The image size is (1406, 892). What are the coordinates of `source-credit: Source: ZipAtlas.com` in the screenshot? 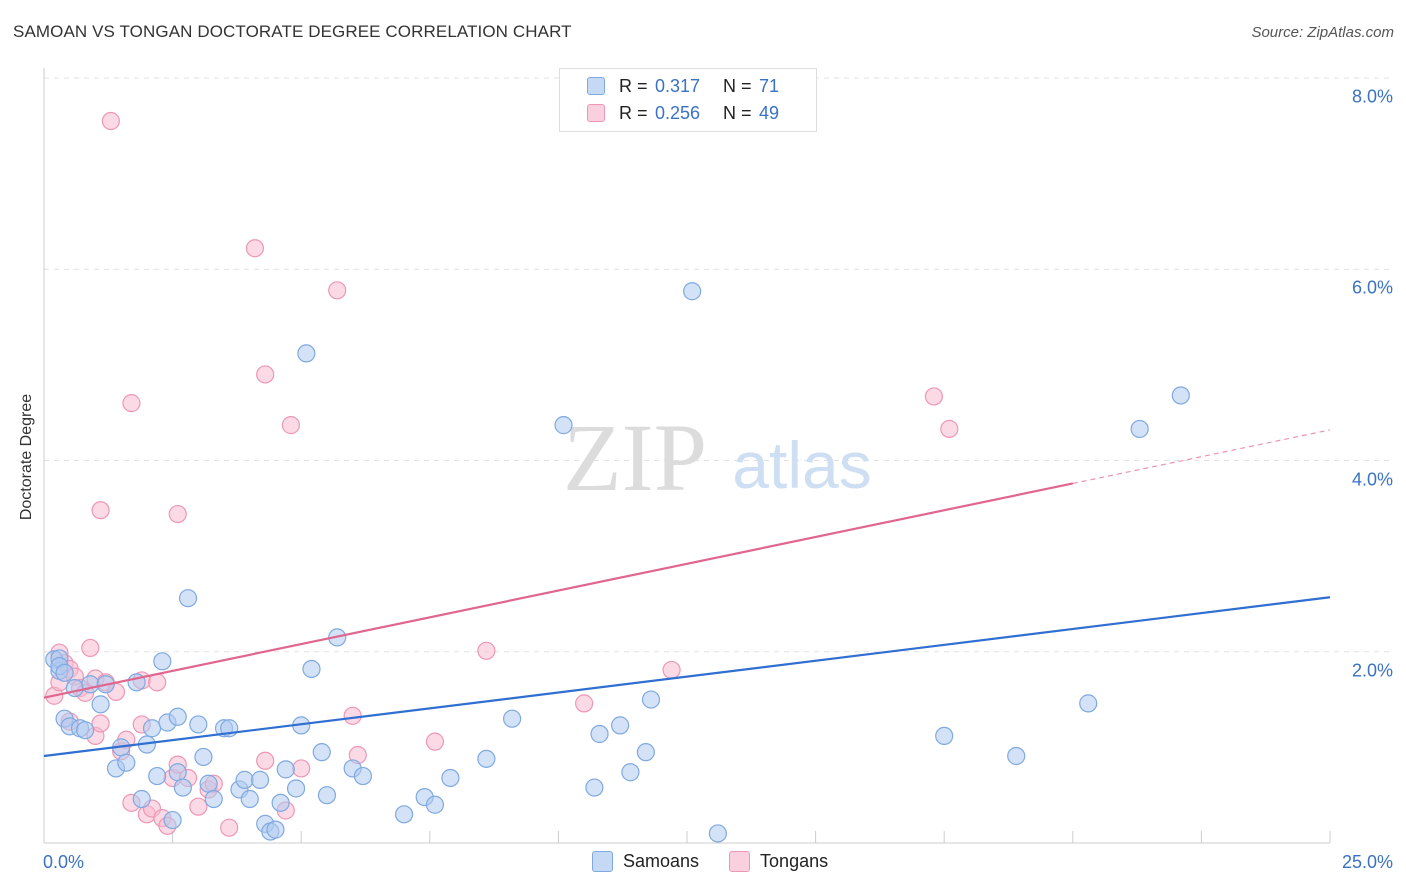 It's located at (1322, 32).